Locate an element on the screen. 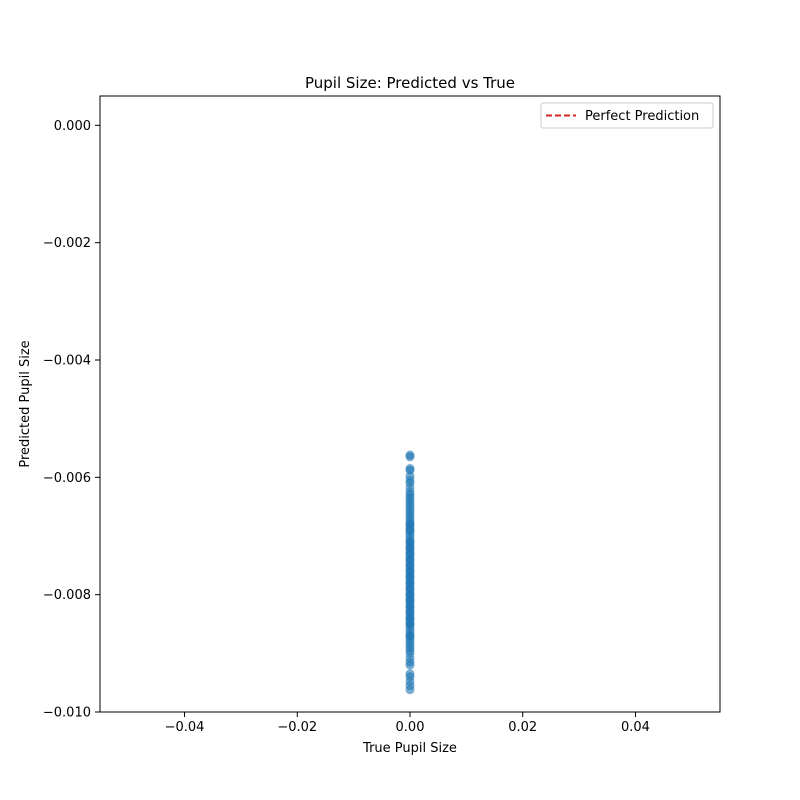 This screenshot has width=800, height=800. x-tick-label: 0.04 is located at coordinates (635, 727).